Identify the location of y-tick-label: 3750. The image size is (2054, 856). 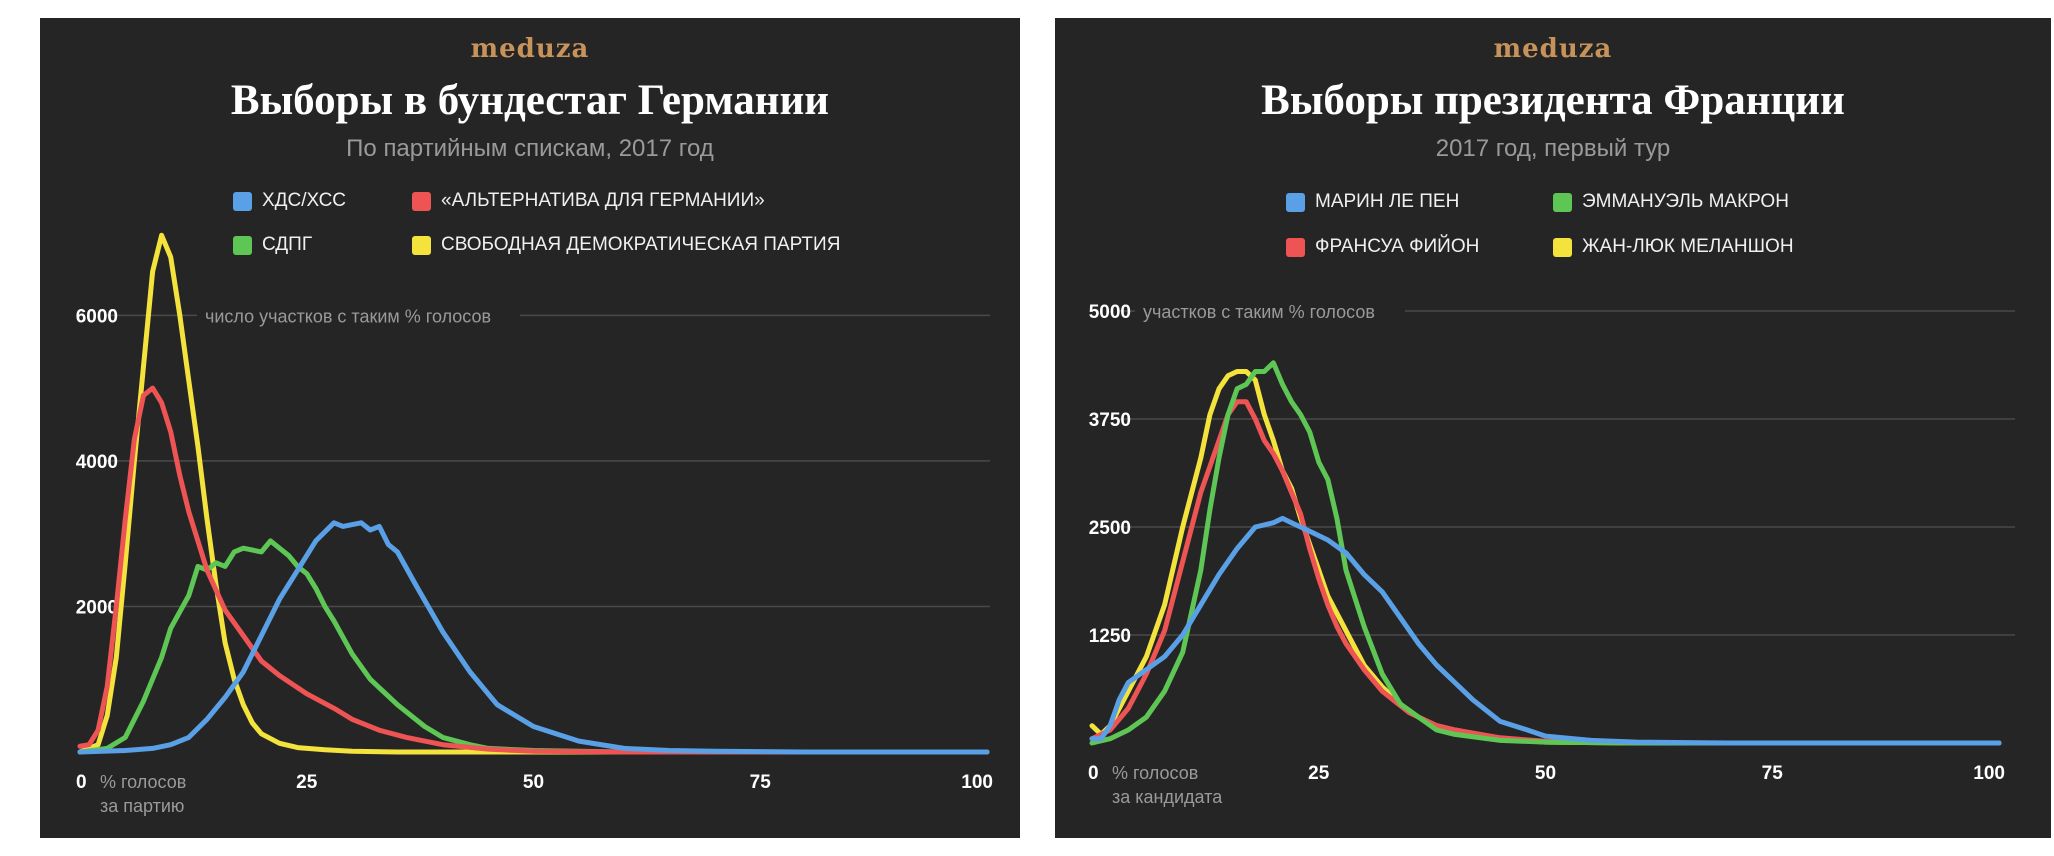
(1110, 420).